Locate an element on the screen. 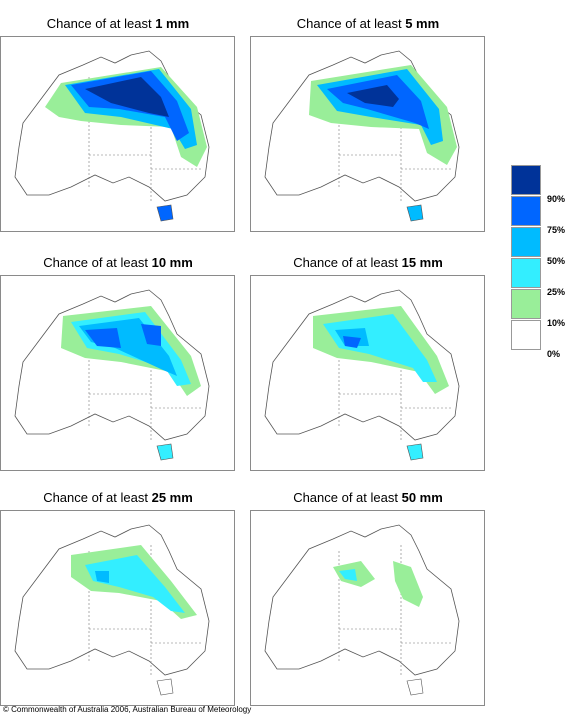 The width and height of the screenshot is (570, 716). panel-title: Chance of at least 50 mm is located at coordinates (368, 497).